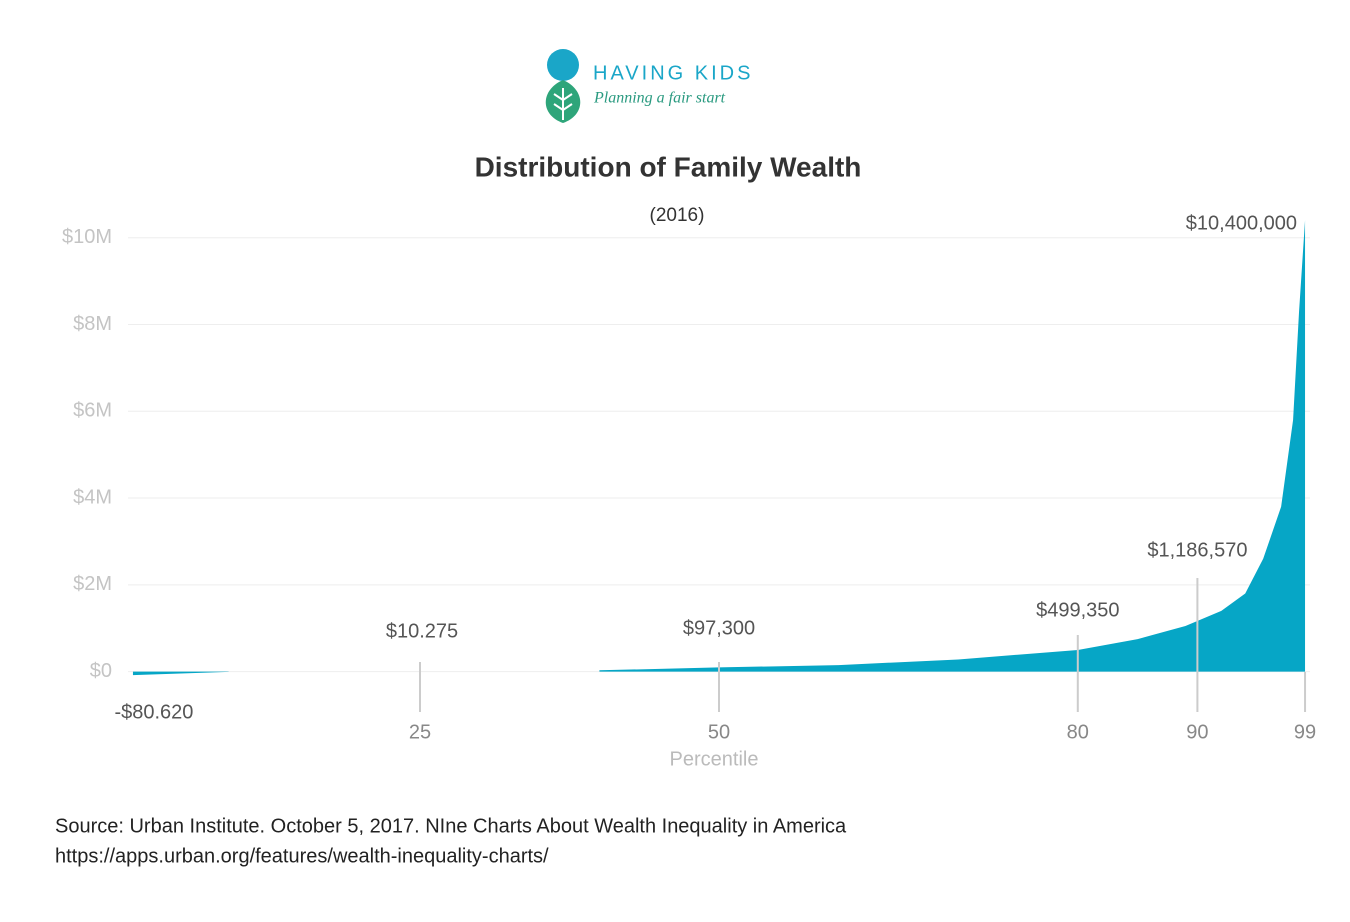 The width and height of the screenshot is (1350, 922). Describe the element at coordinates (92, 584) in the screenshot. I see `y-tick-label: $2M` at that location.